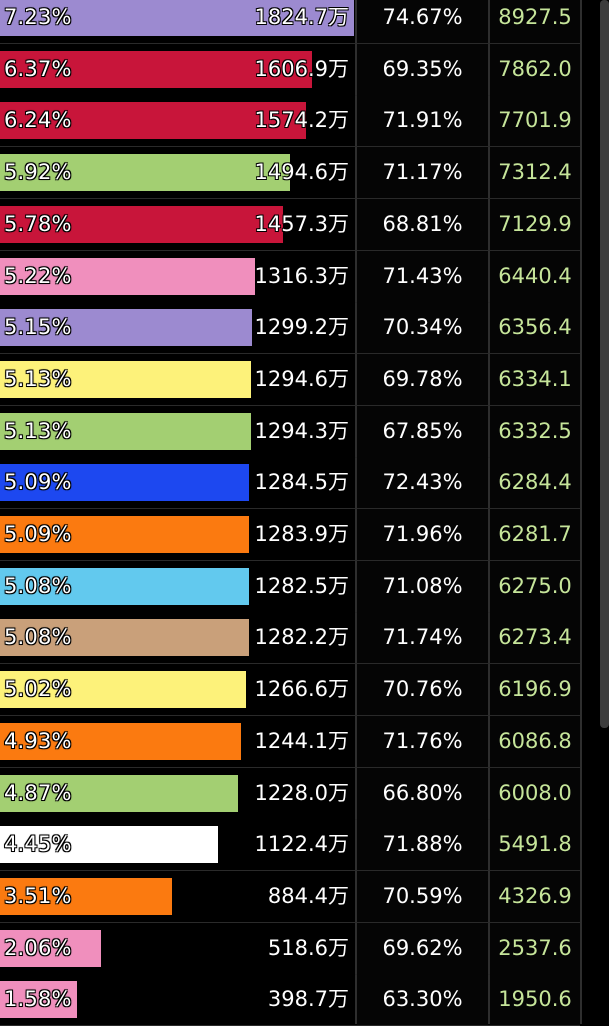  I want to click on table-row: 5.15% 1299.2万 70.34% 6356.4, so click(304, 328).